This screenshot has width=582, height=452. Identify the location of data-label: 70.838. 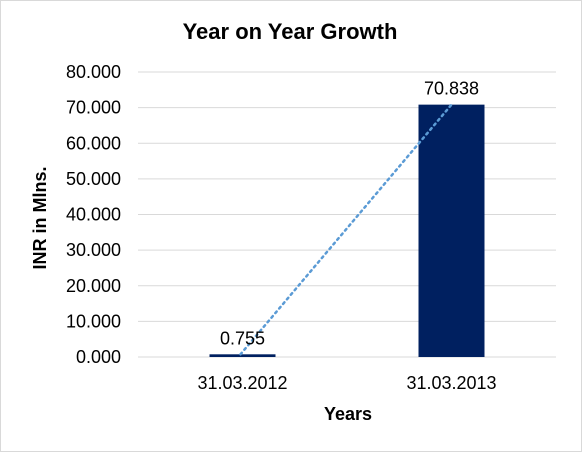
(451, 89).